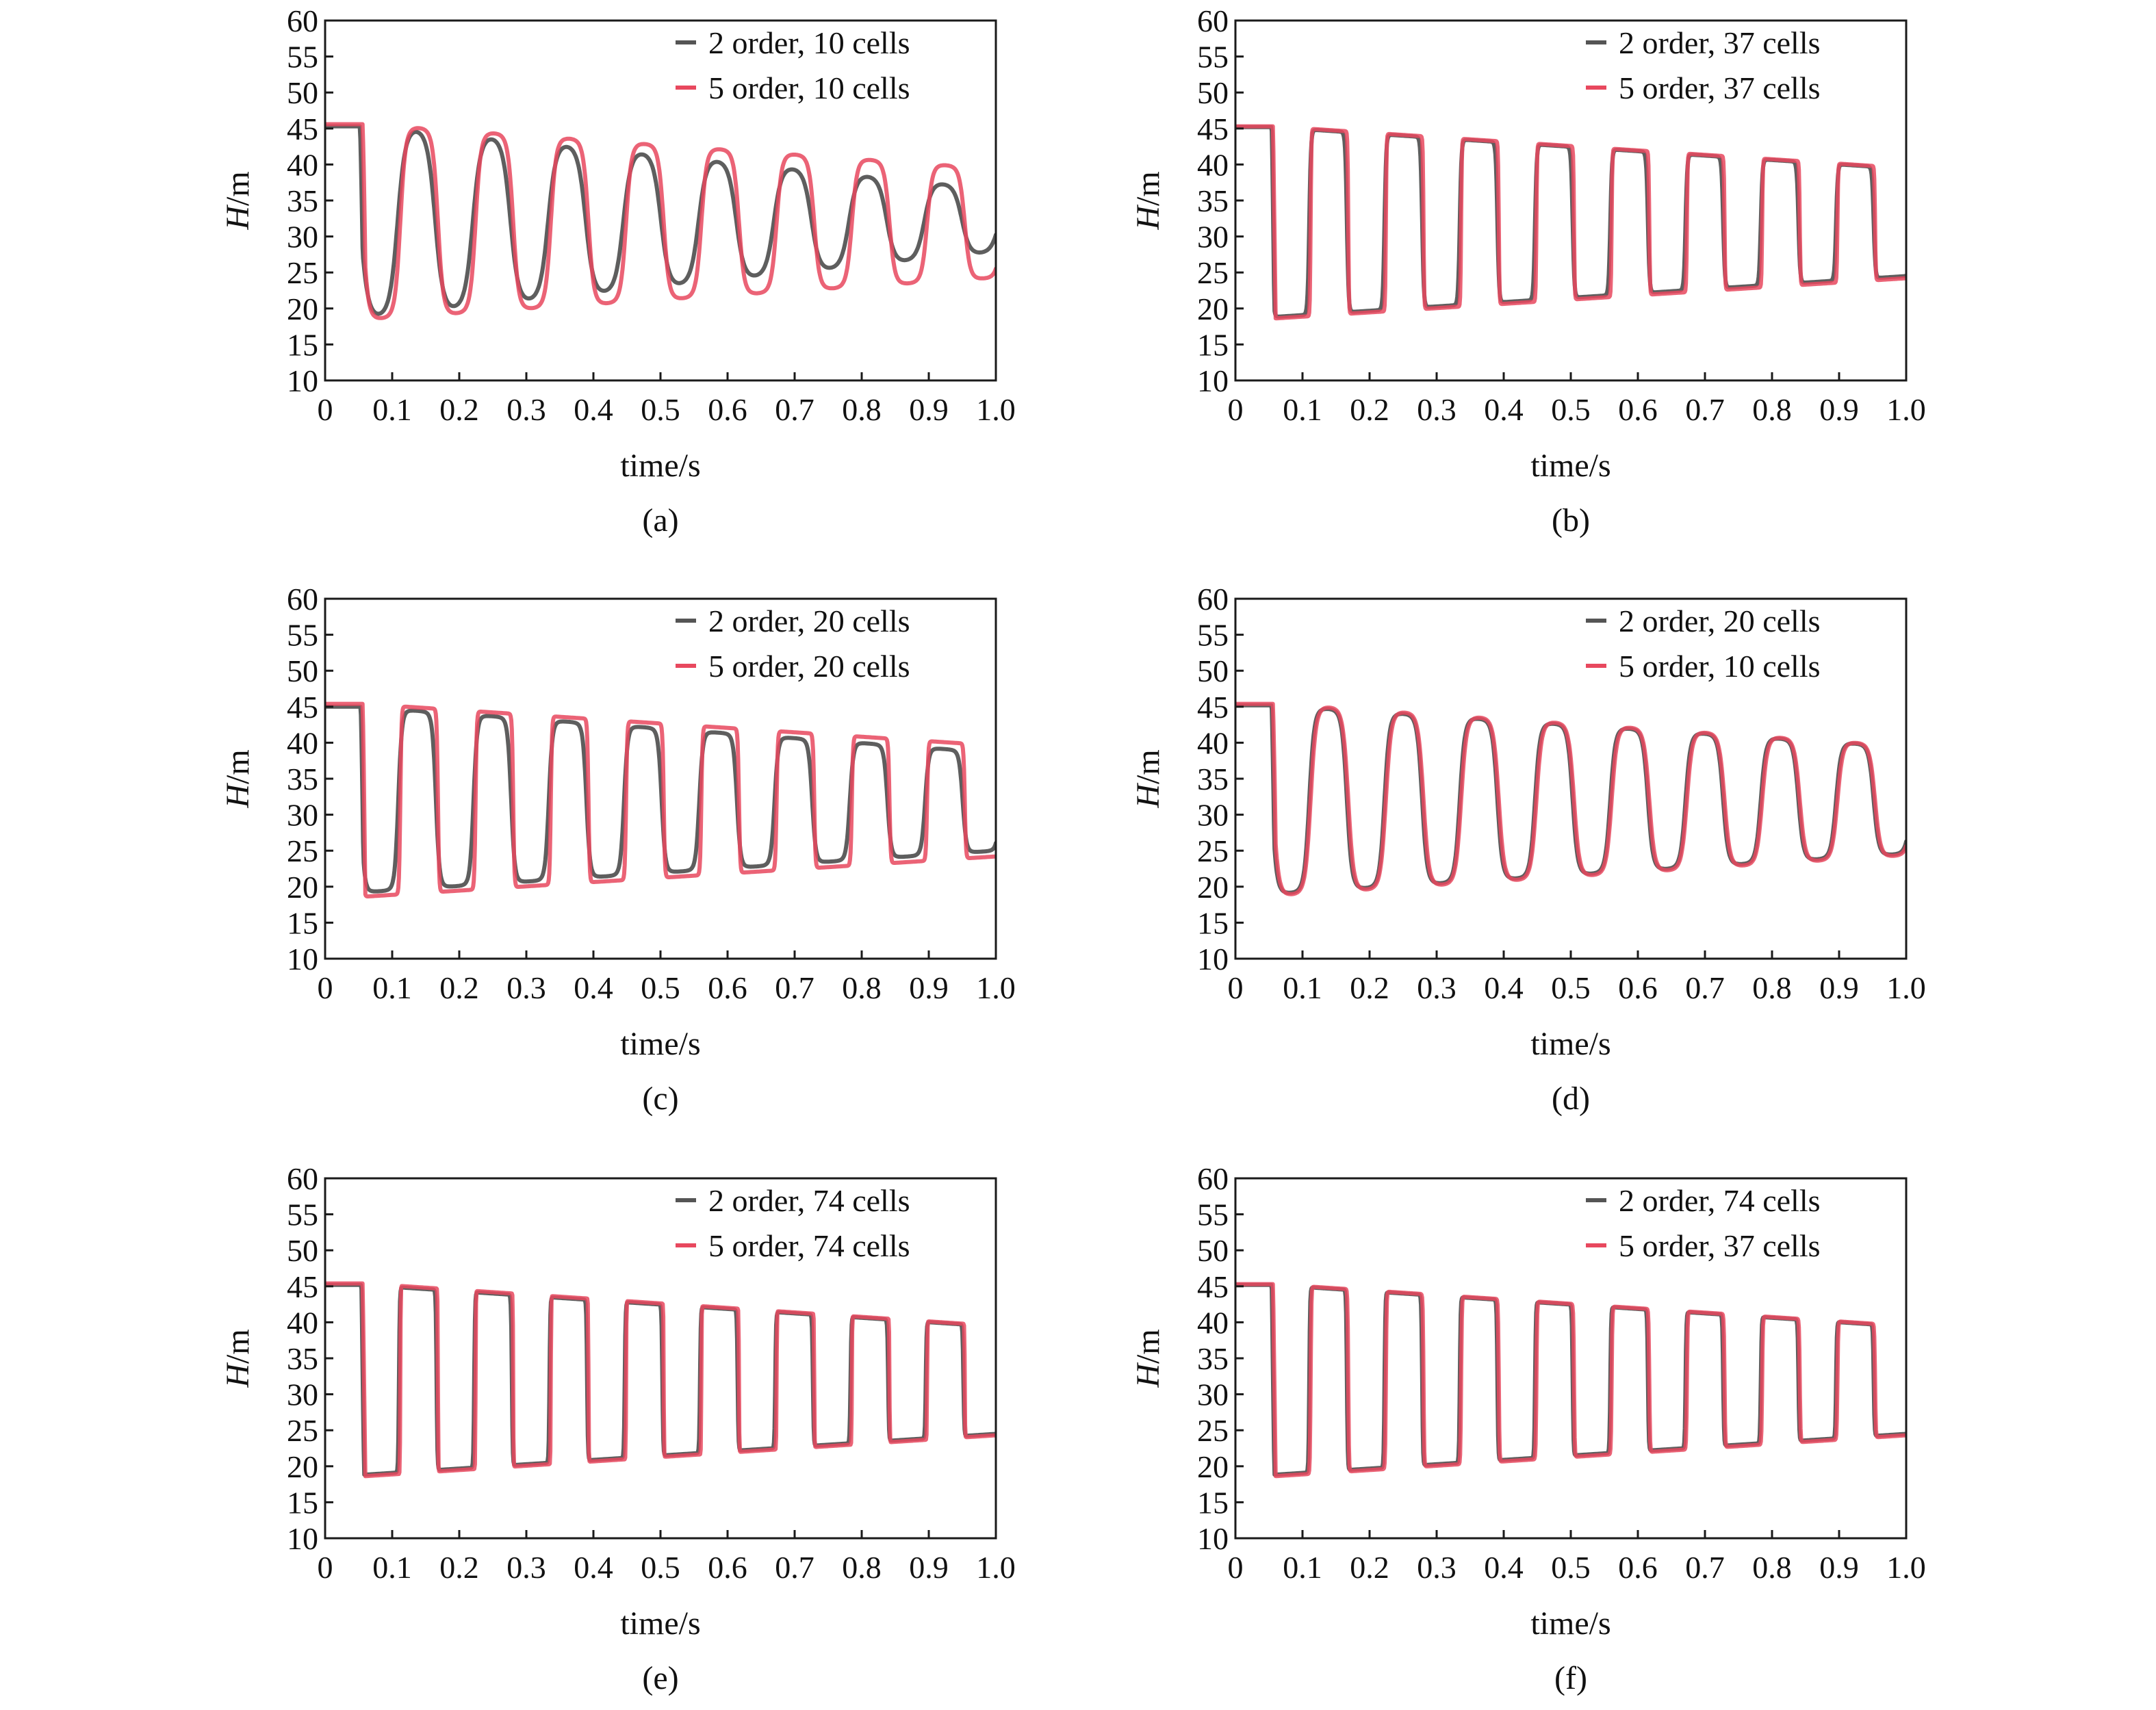 This screenshot has height=1710, width=2156. What do you see at coordinates (1720, 42) in the screenshot?
I see `legend-label: 2 order, 37 cells` at bounding box center [1720, 42].